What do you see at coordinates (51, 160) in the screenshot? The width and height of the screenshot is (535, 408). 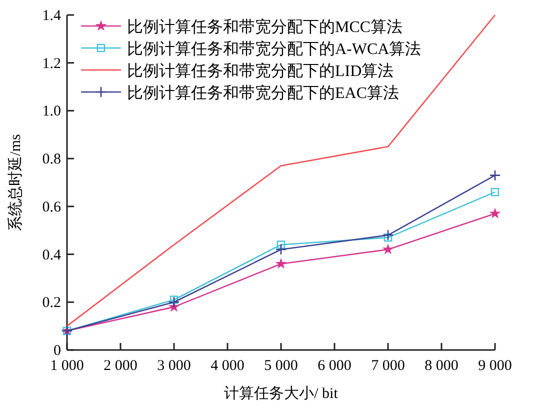 I see `y-tick-label: 0.8` at bounding box center [51, 160].